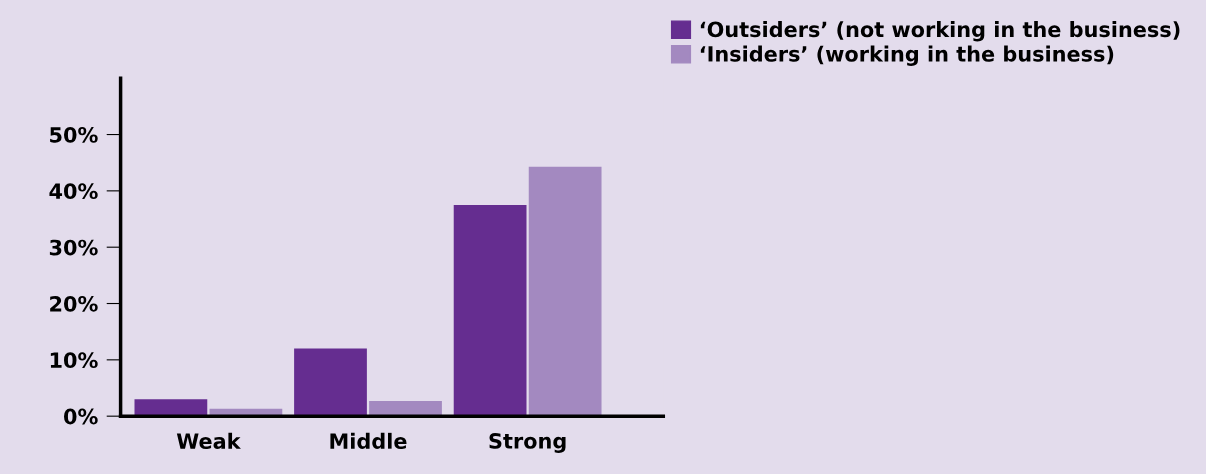 This screenshot has width=1206, height=474. Describe the element at coordinates (74, 134) in the screenshot. I see `y-tick-label: 50%` at that location.